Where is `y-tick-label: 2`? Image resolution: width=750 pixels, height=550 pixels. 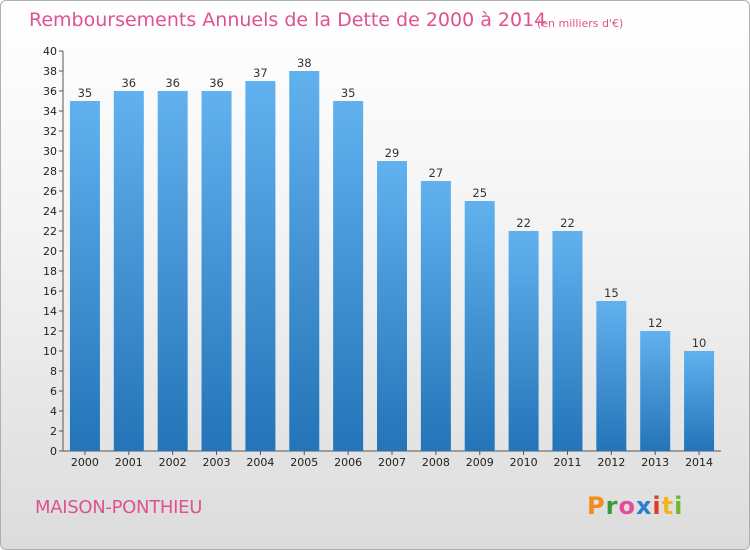 y-tick-label: 2 is located at coordinates (53, 431).